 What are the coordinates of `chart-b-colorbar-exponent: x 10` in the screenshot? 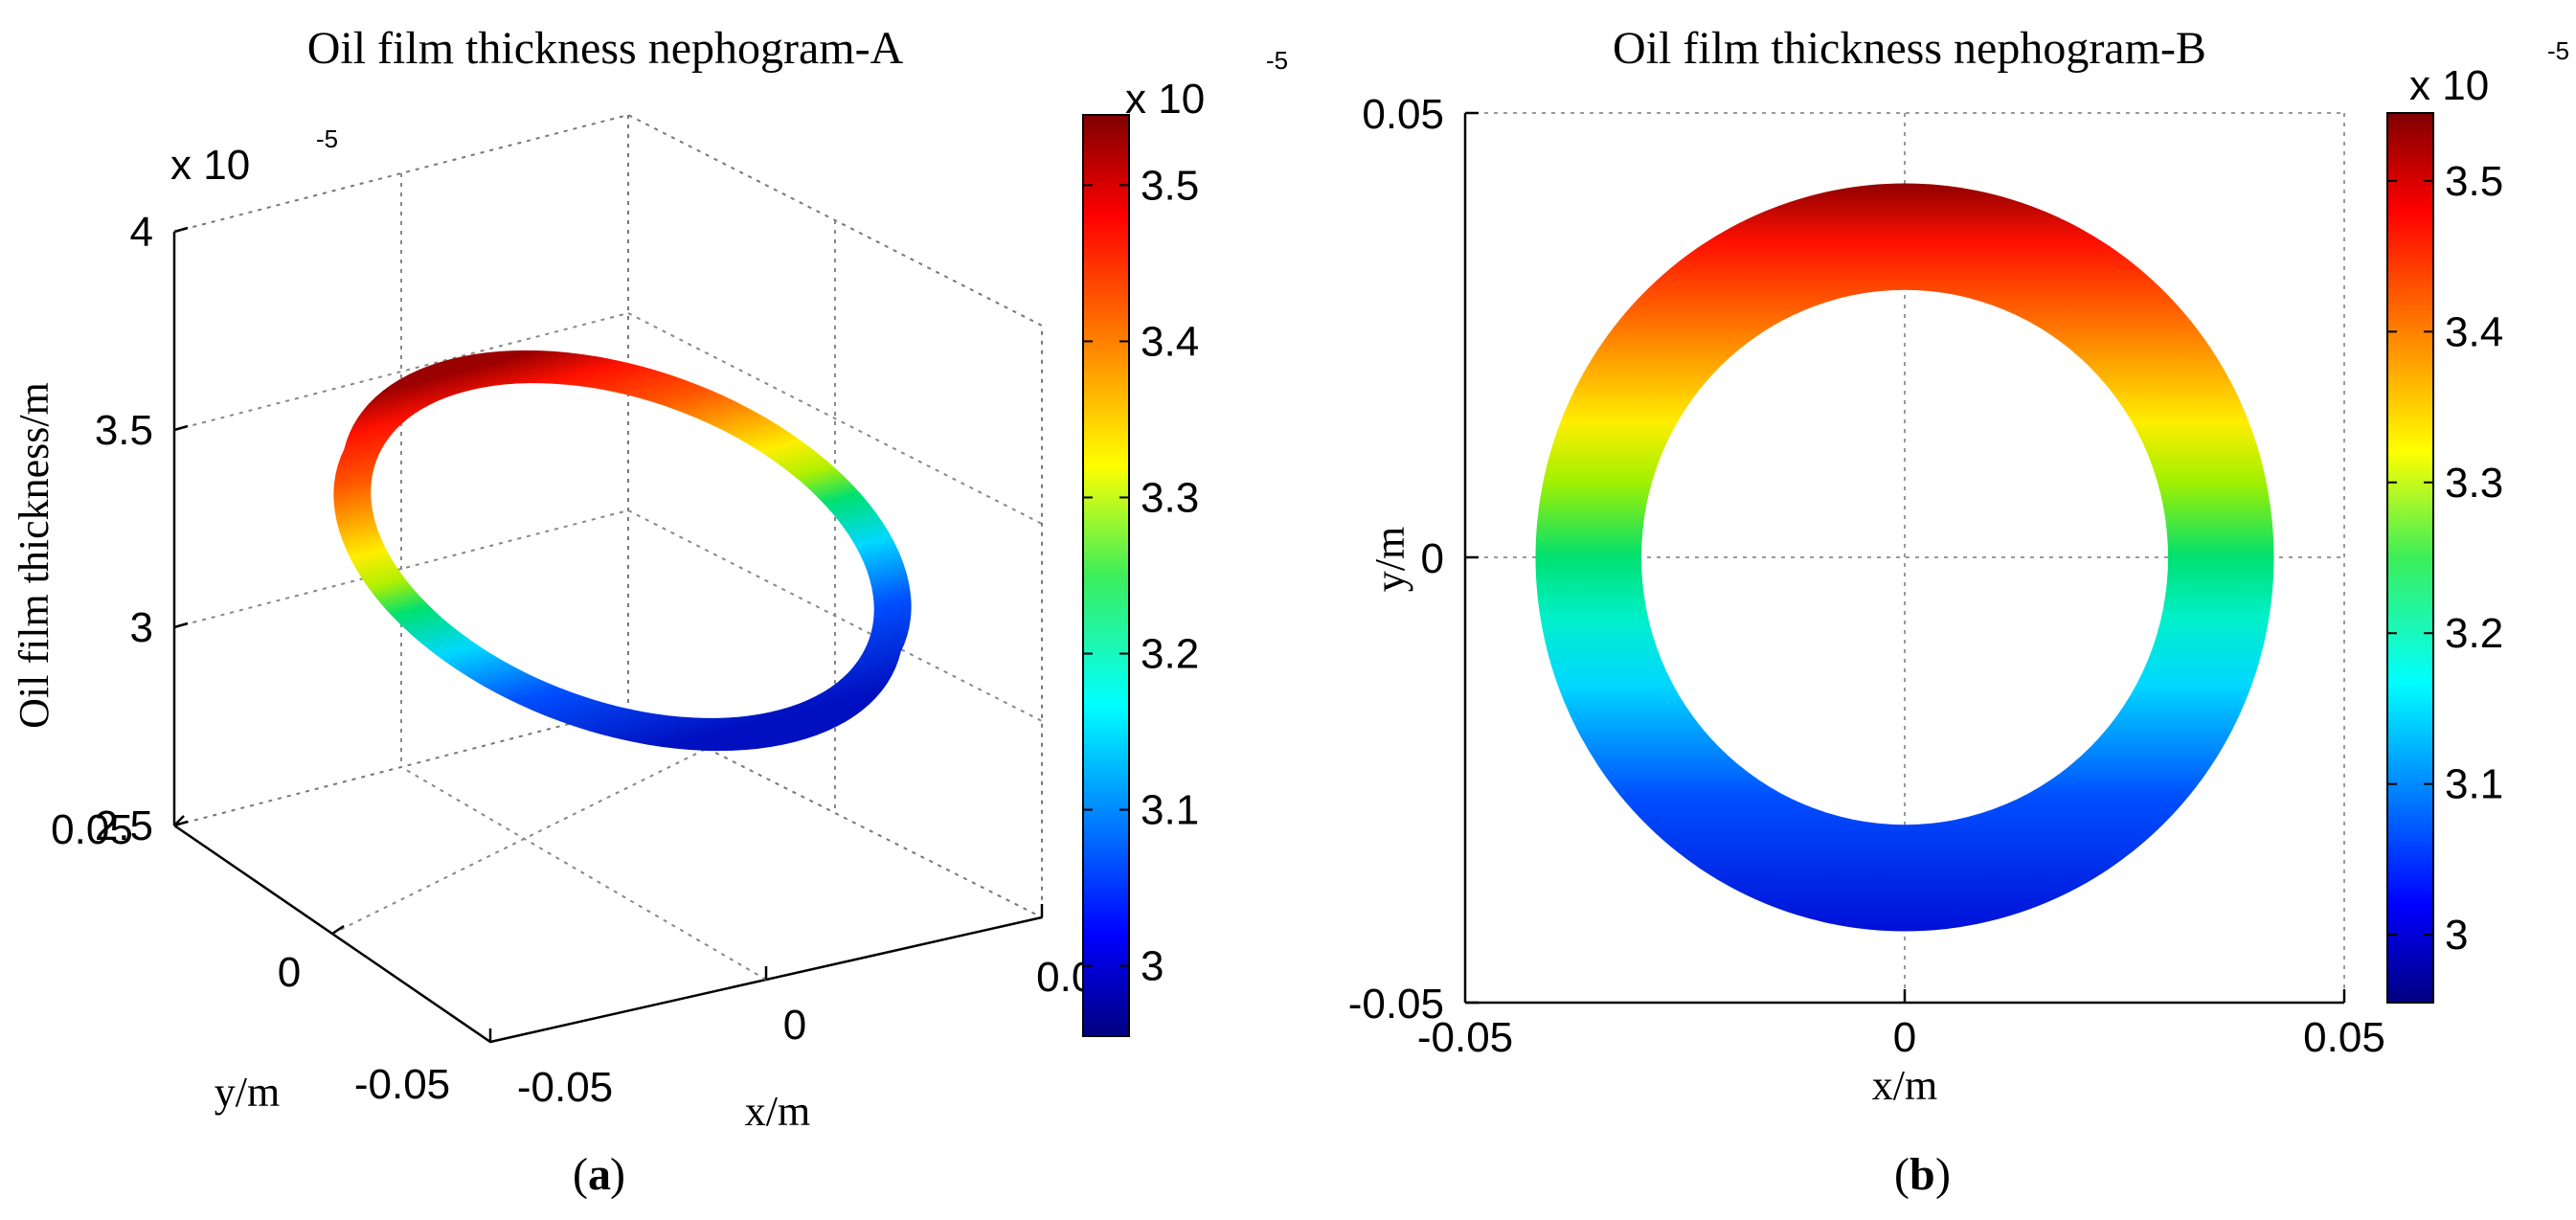 It's located at (2449, 85).